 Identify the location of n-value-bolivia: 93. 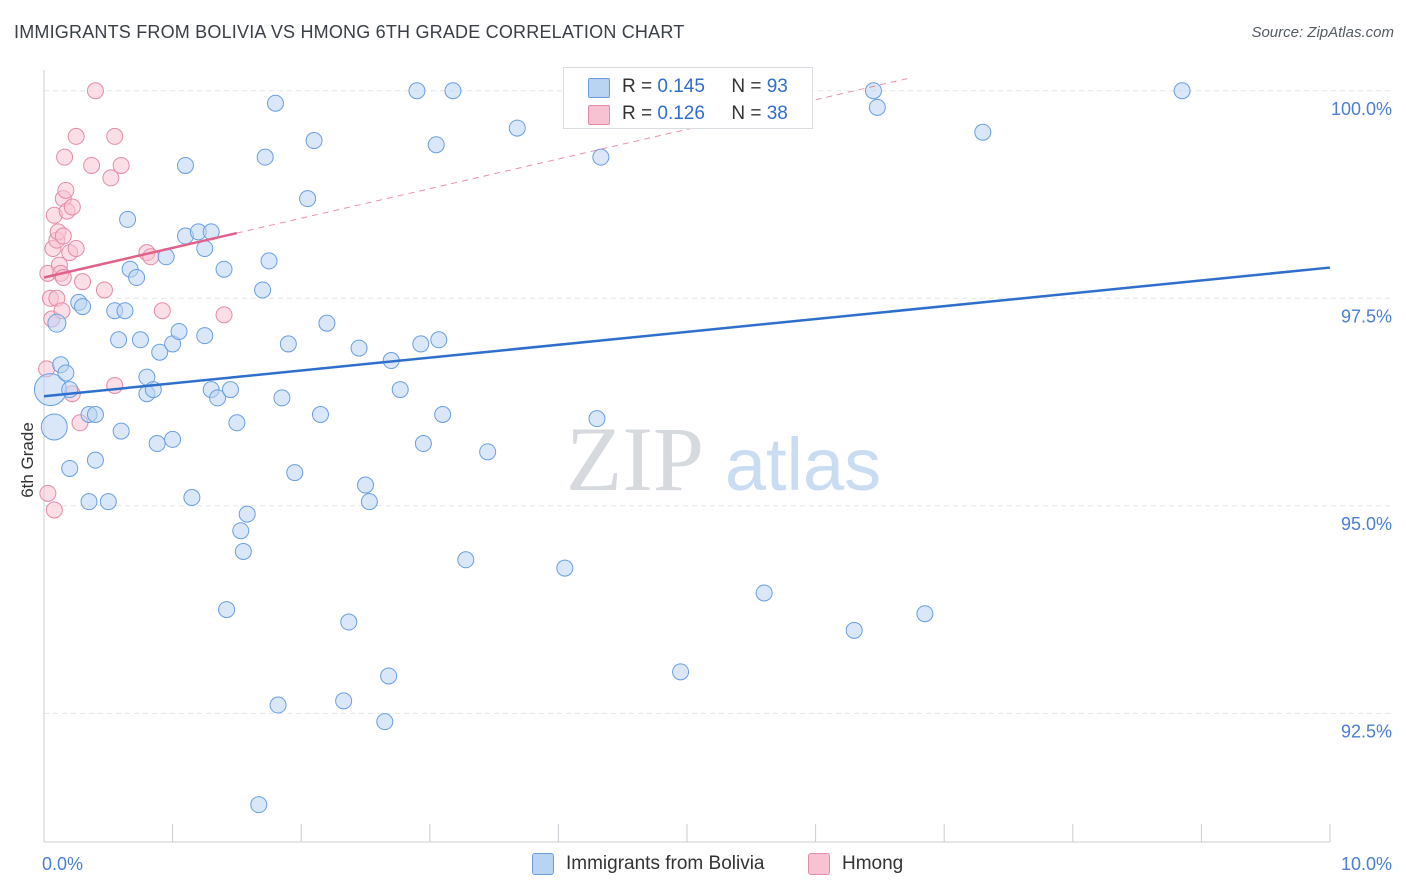
(777, 86).